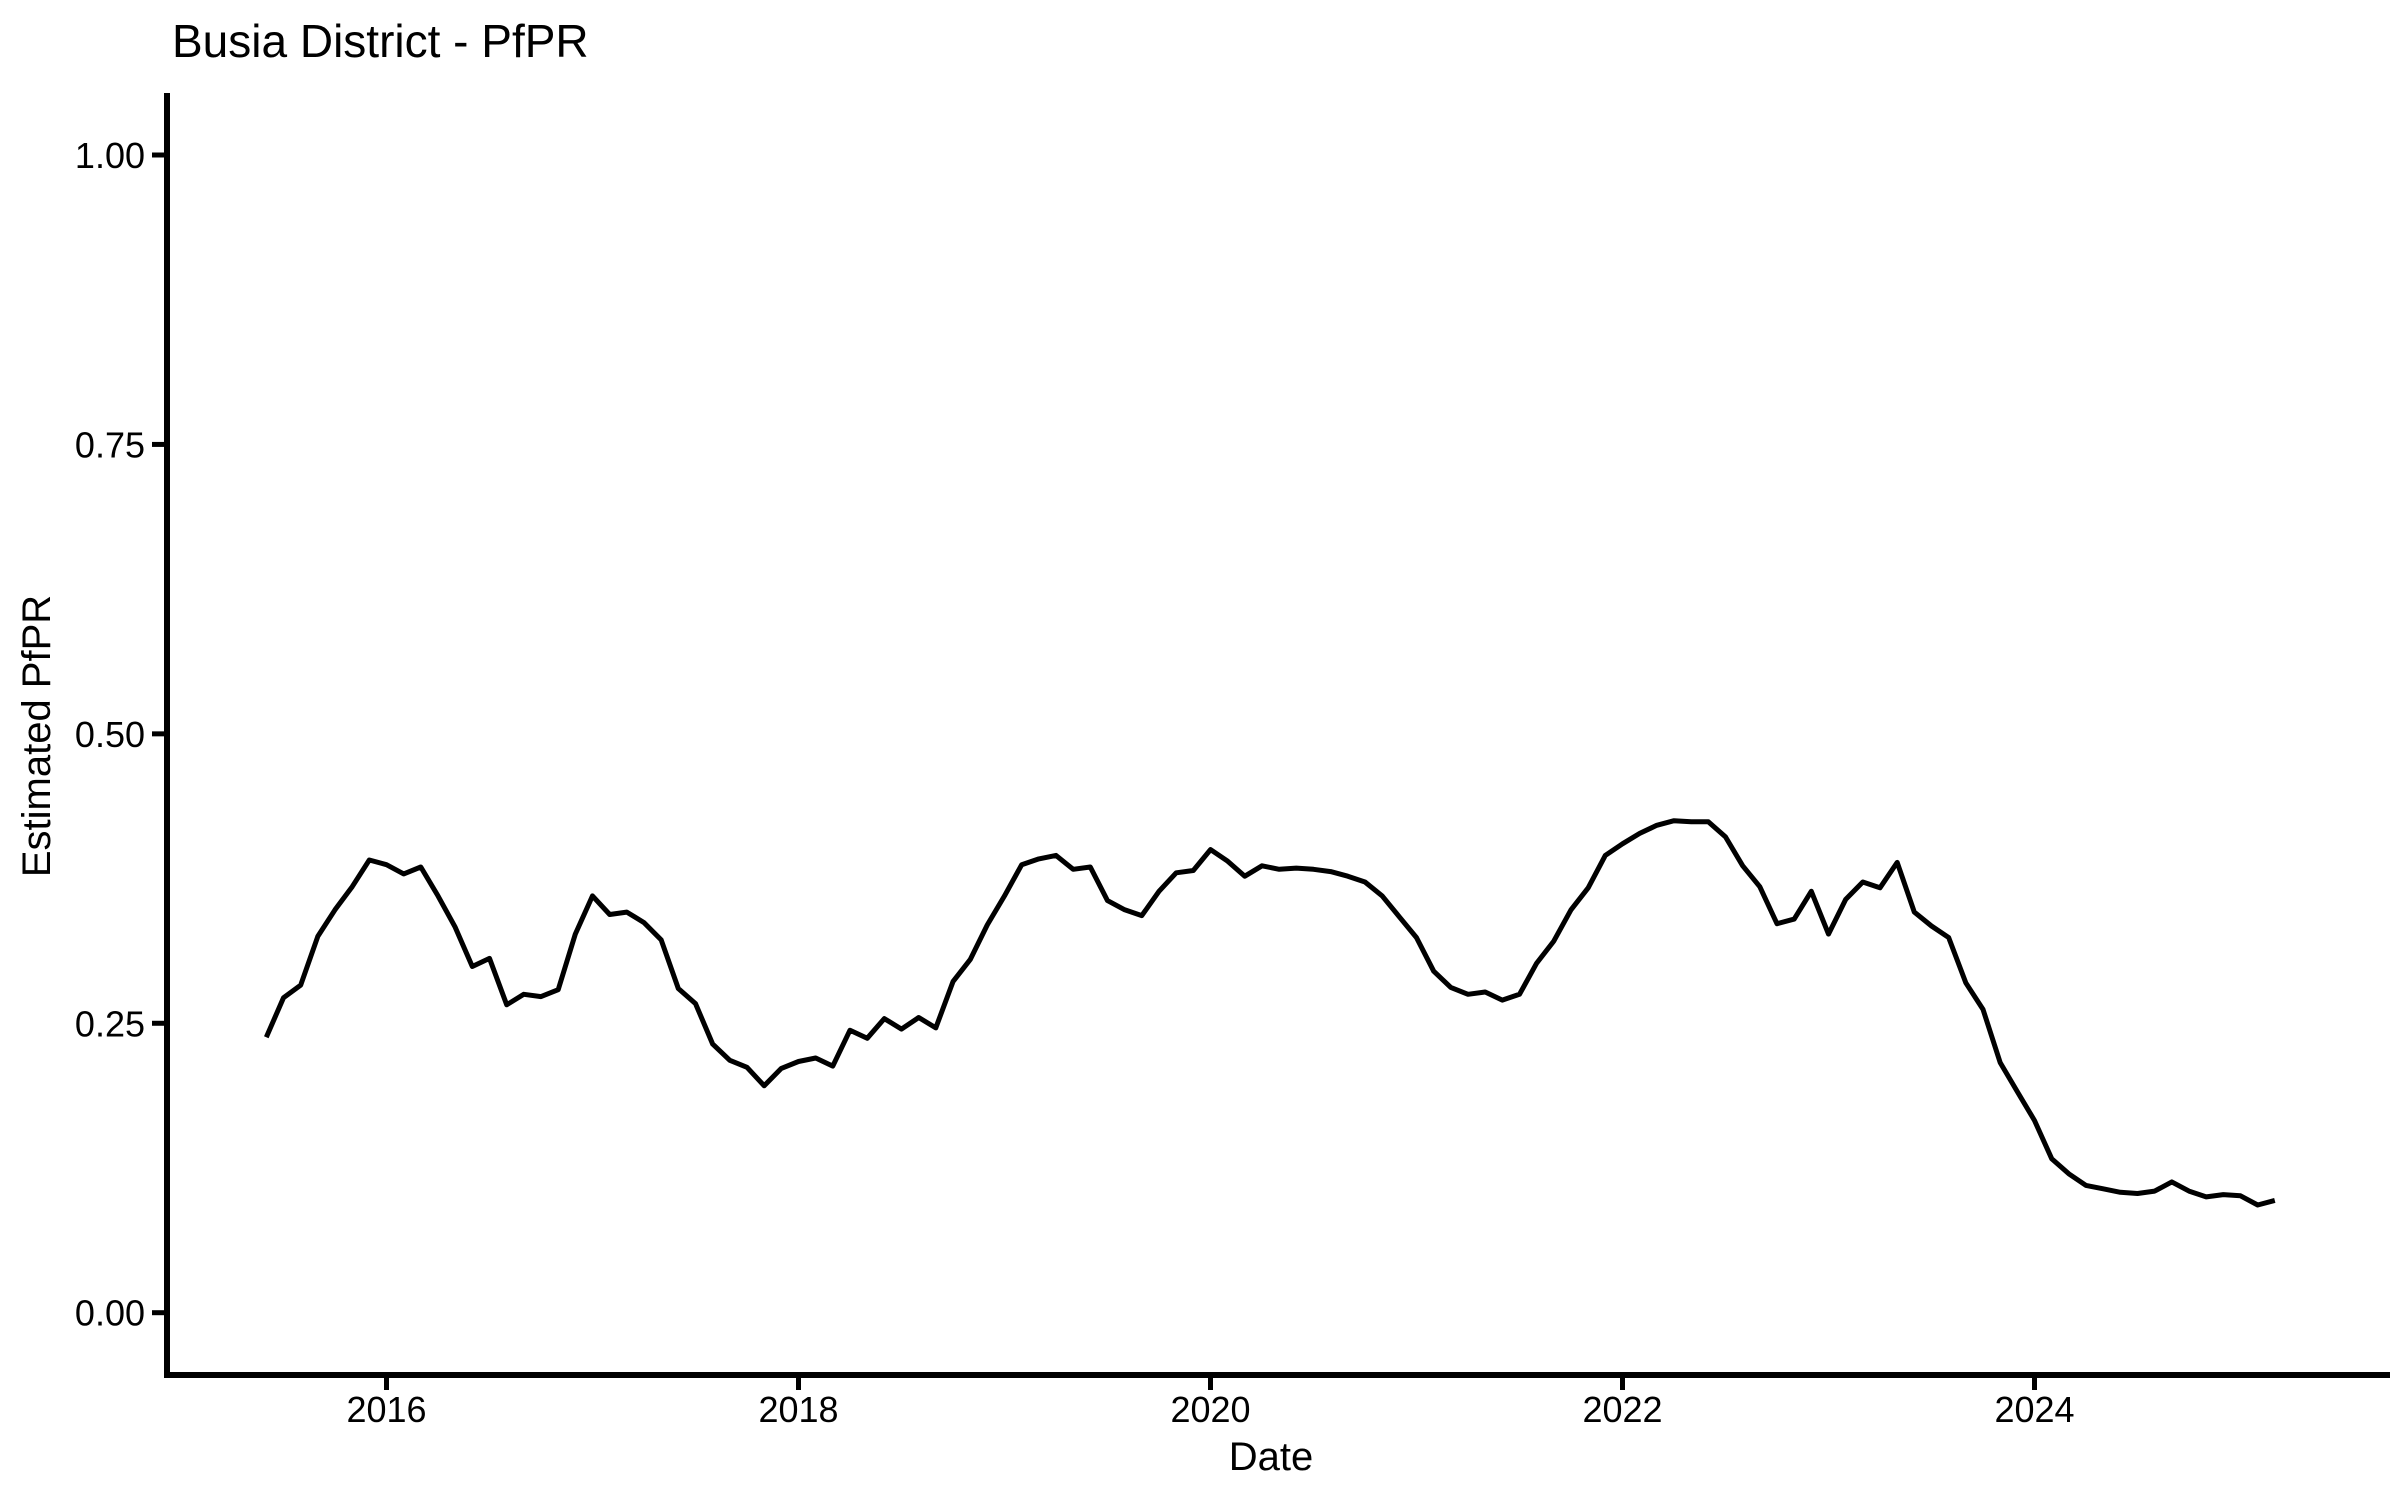  Describe the element at coordinates (798, 1409) in the screenshot. I see `x-tick-label: 2018` at that location.